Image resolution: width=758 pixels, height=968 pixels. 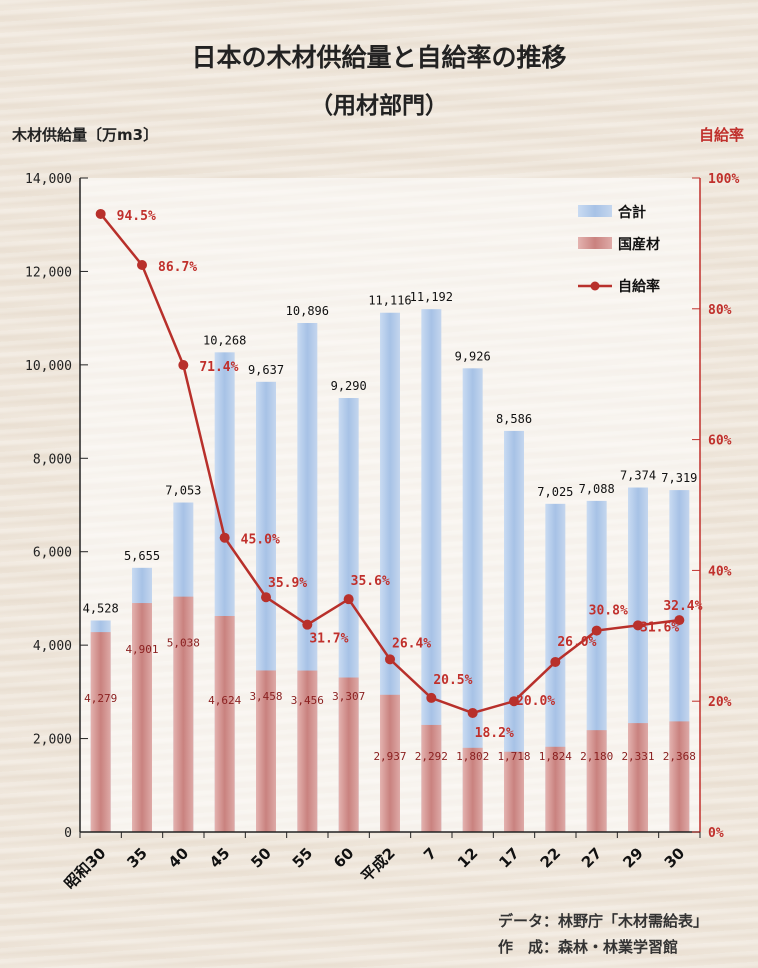 I want to click on rate-data-label: 20.0%, so click(x=535, y=701).